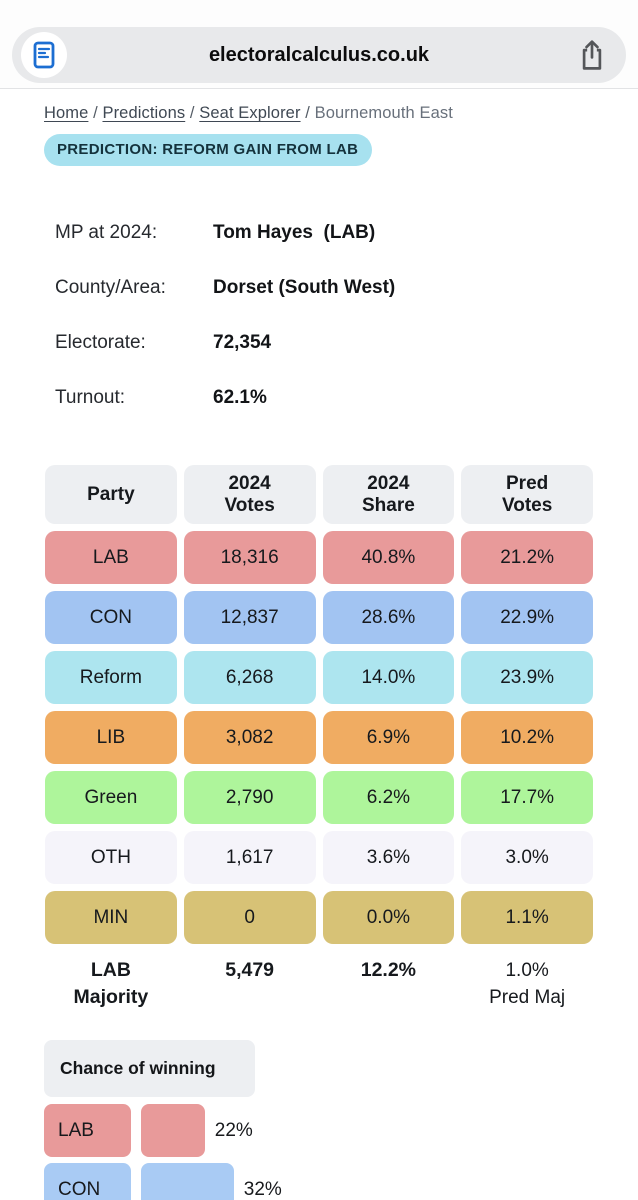 Image resolution: width=638 pixels, height=1200 pixels. I want to click on votes-cell: 18,316, so click(249, 557).